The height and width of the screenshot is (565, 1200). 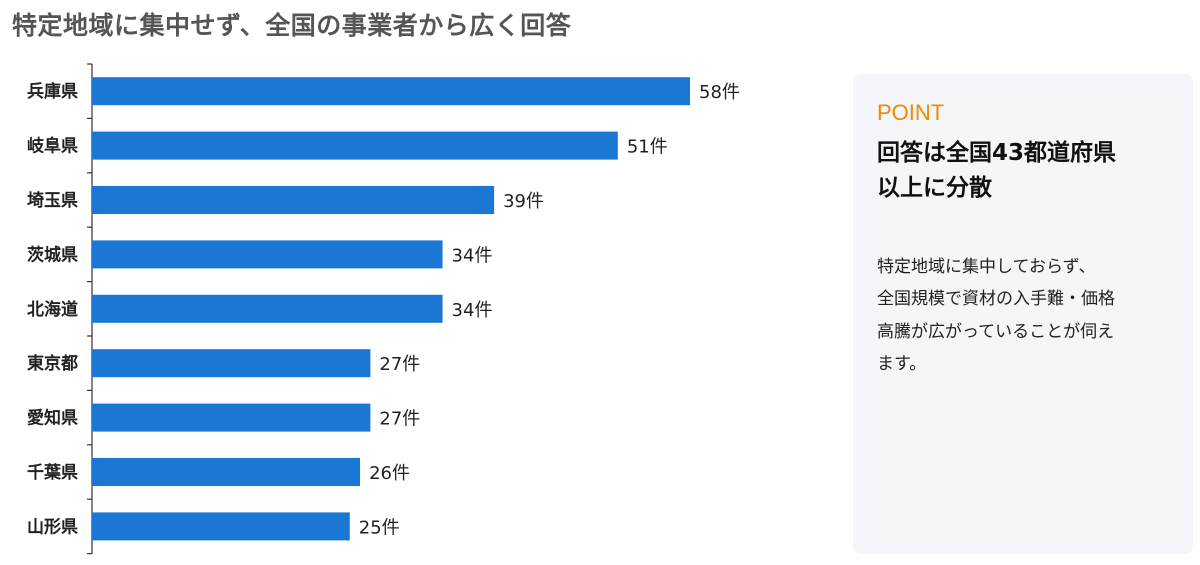 I want to click on value-label: 39件, so click(x=523, y=201).